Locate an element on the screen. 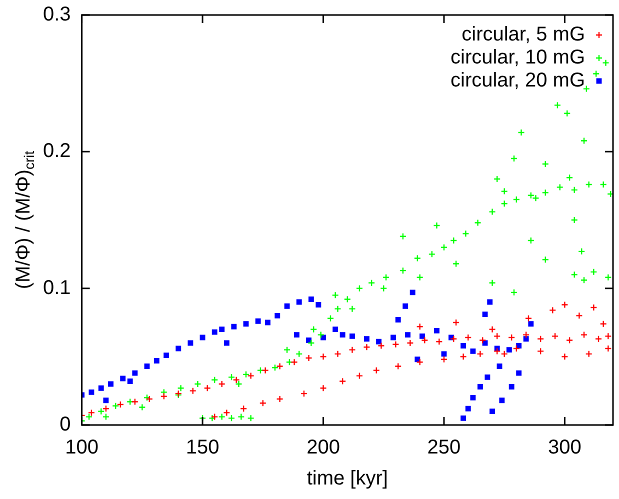 The image size is (619, 499). y-tick-label: 0.1 is located at coordinates (56, 287).